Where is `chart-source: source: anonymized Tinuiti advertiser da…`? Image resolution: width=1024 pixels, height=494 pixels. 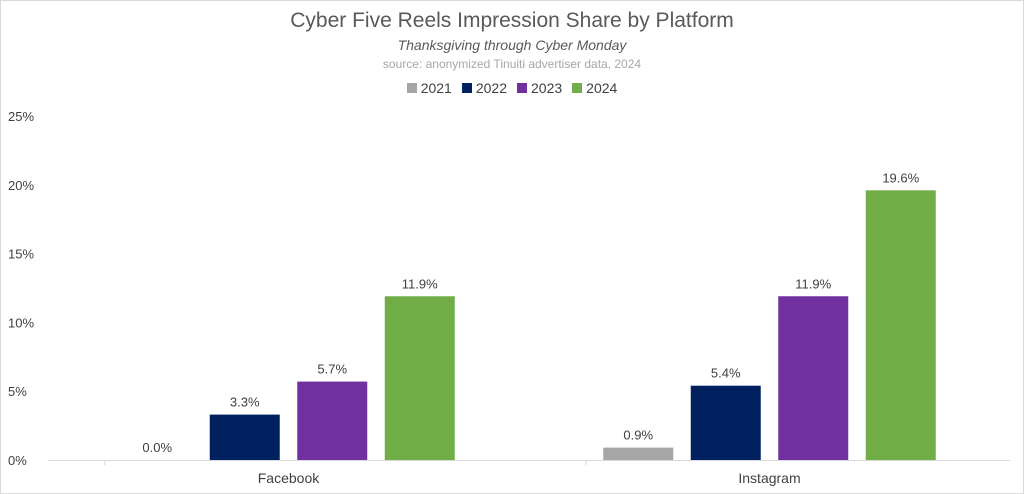
chart-source: source: anonymized Tinuiti advertiser da… is located at coordinates (512, 64).